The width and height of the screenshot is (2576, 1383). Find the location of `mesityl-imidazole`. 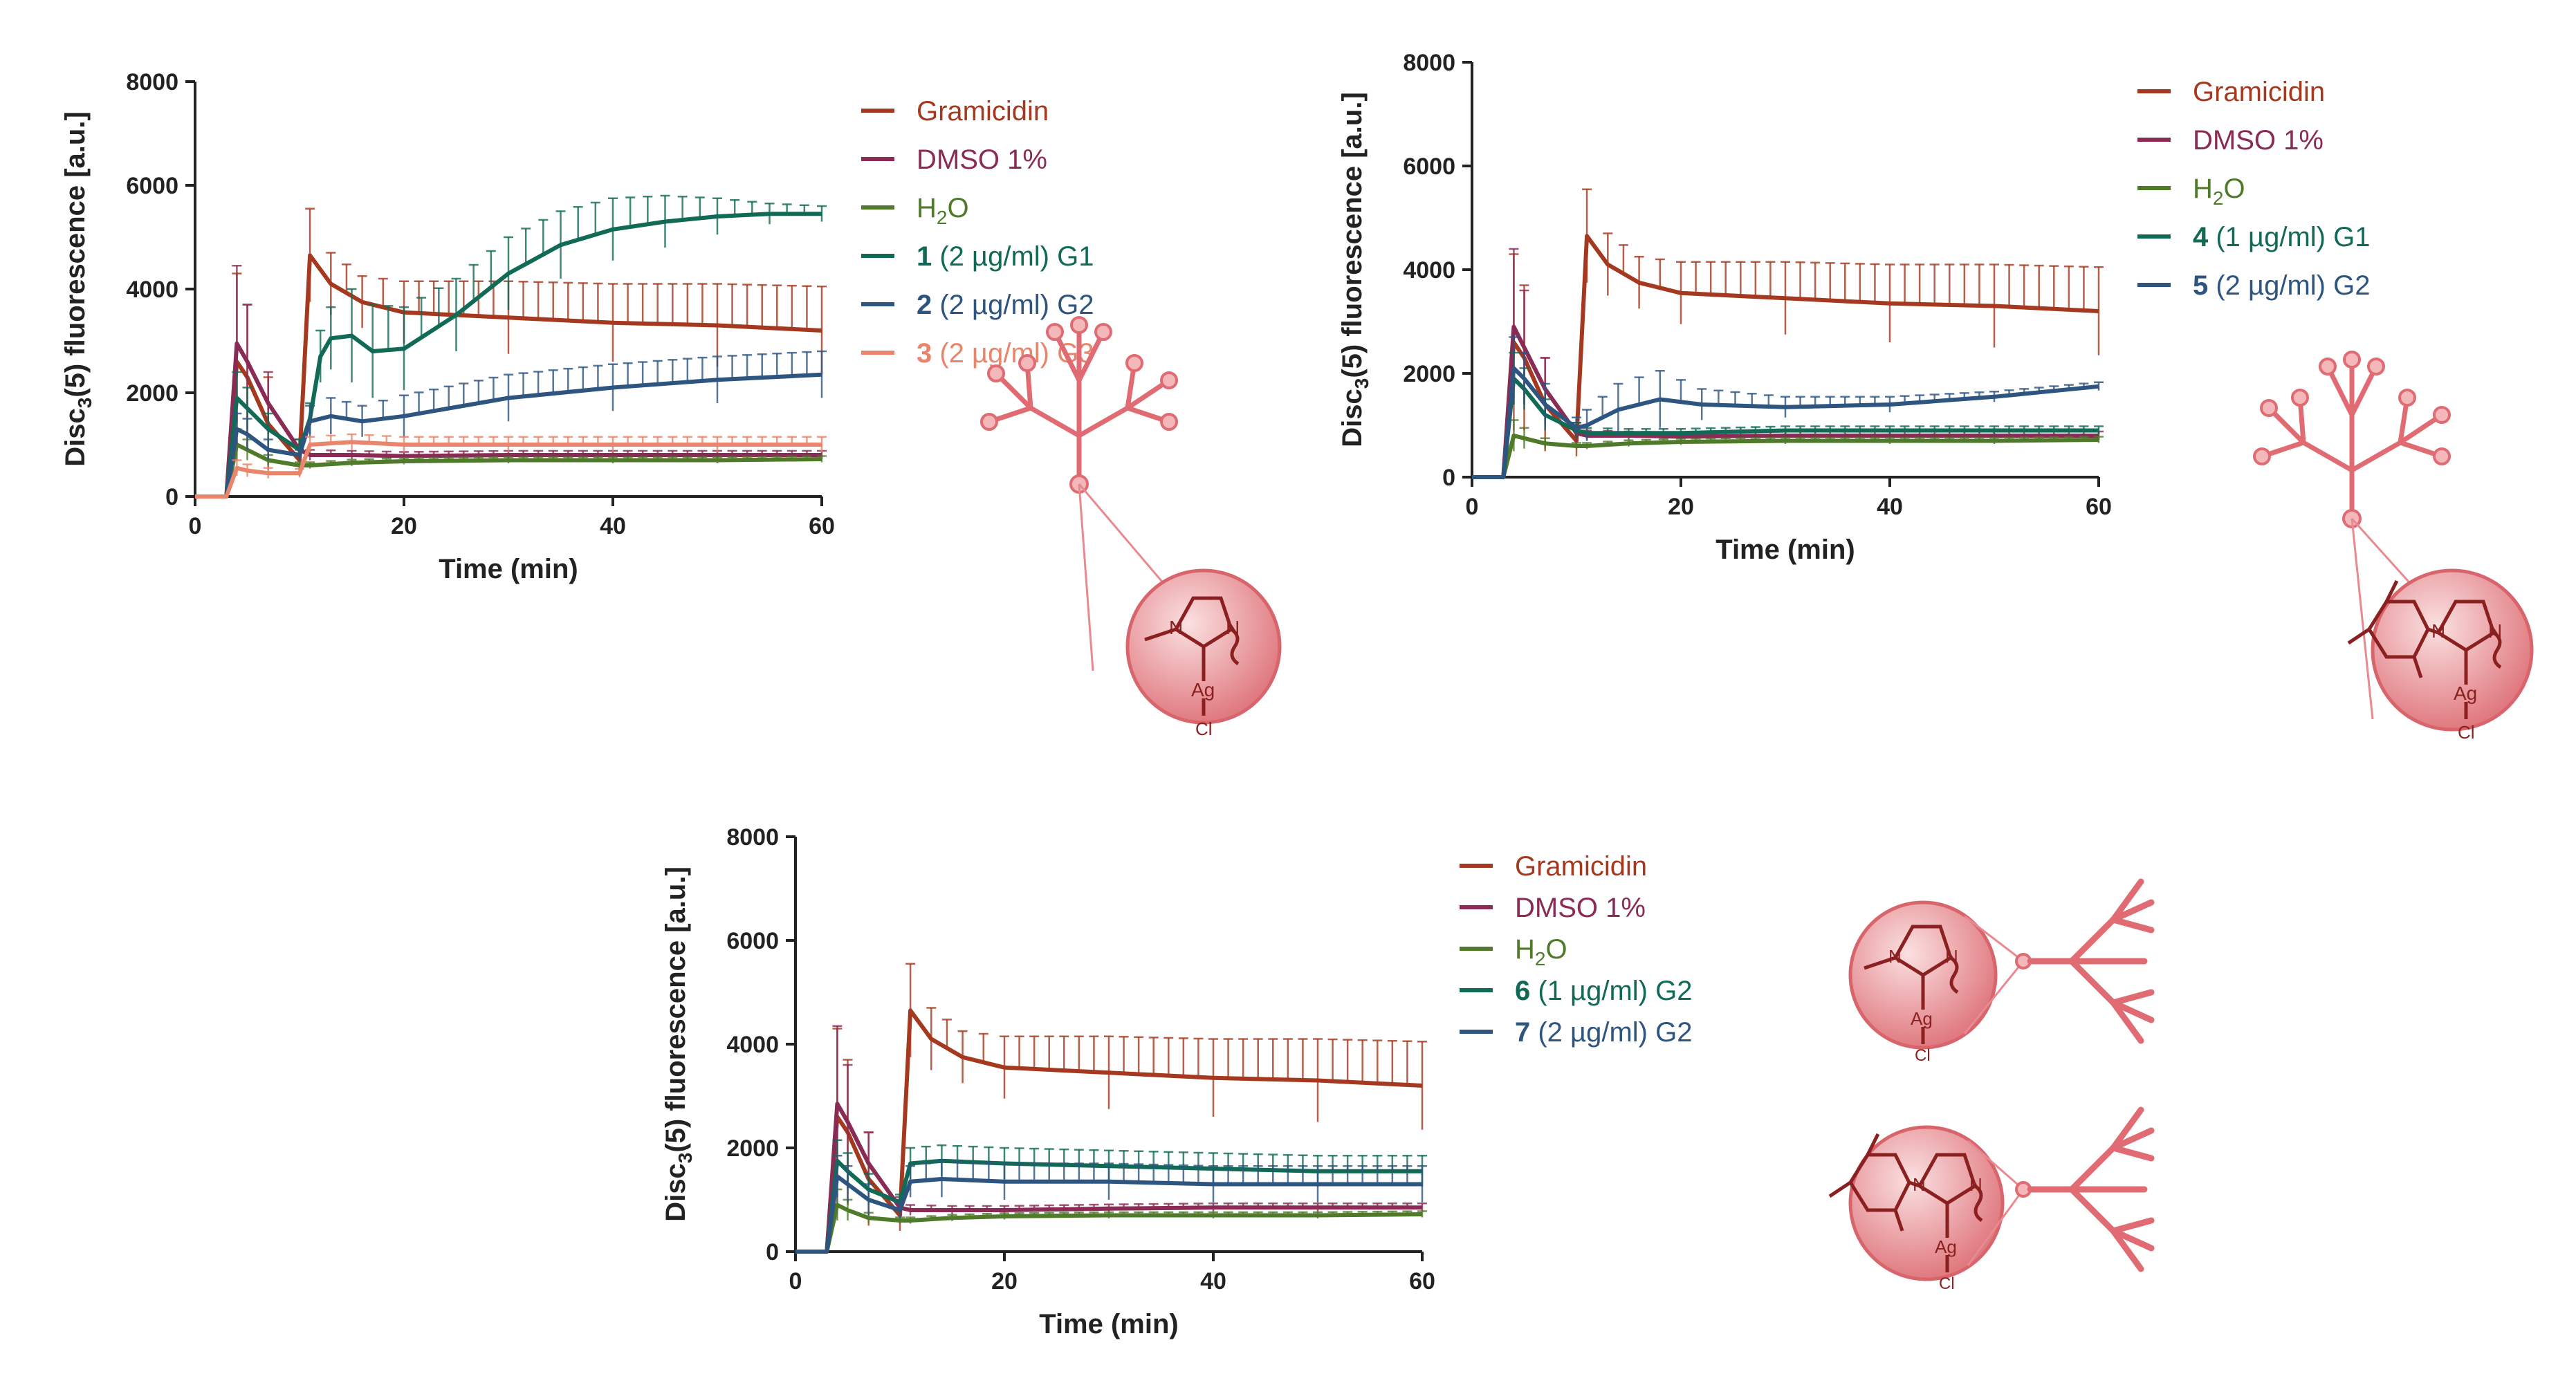

mesityl-imidazole is located at coordinates (1905, 1202).